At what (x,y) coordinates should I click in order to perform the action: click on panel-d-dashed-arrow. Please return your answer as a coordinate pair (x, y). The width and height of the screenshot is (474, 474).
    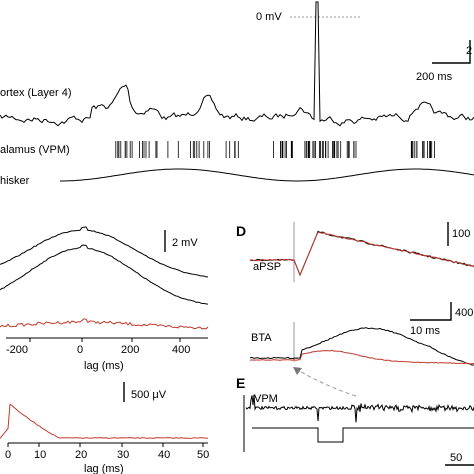
    Looking at the image, I should click on (327, 383).